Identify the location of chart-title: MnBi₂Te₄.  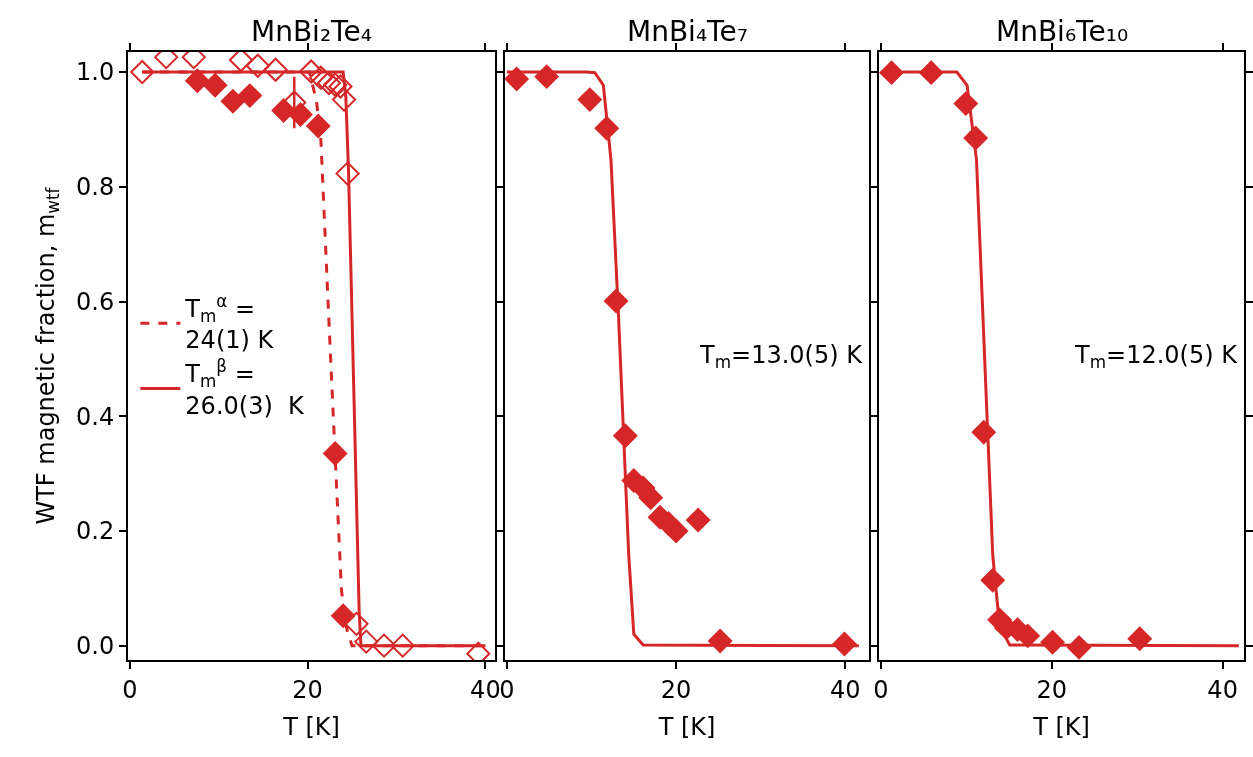
(311, 31).